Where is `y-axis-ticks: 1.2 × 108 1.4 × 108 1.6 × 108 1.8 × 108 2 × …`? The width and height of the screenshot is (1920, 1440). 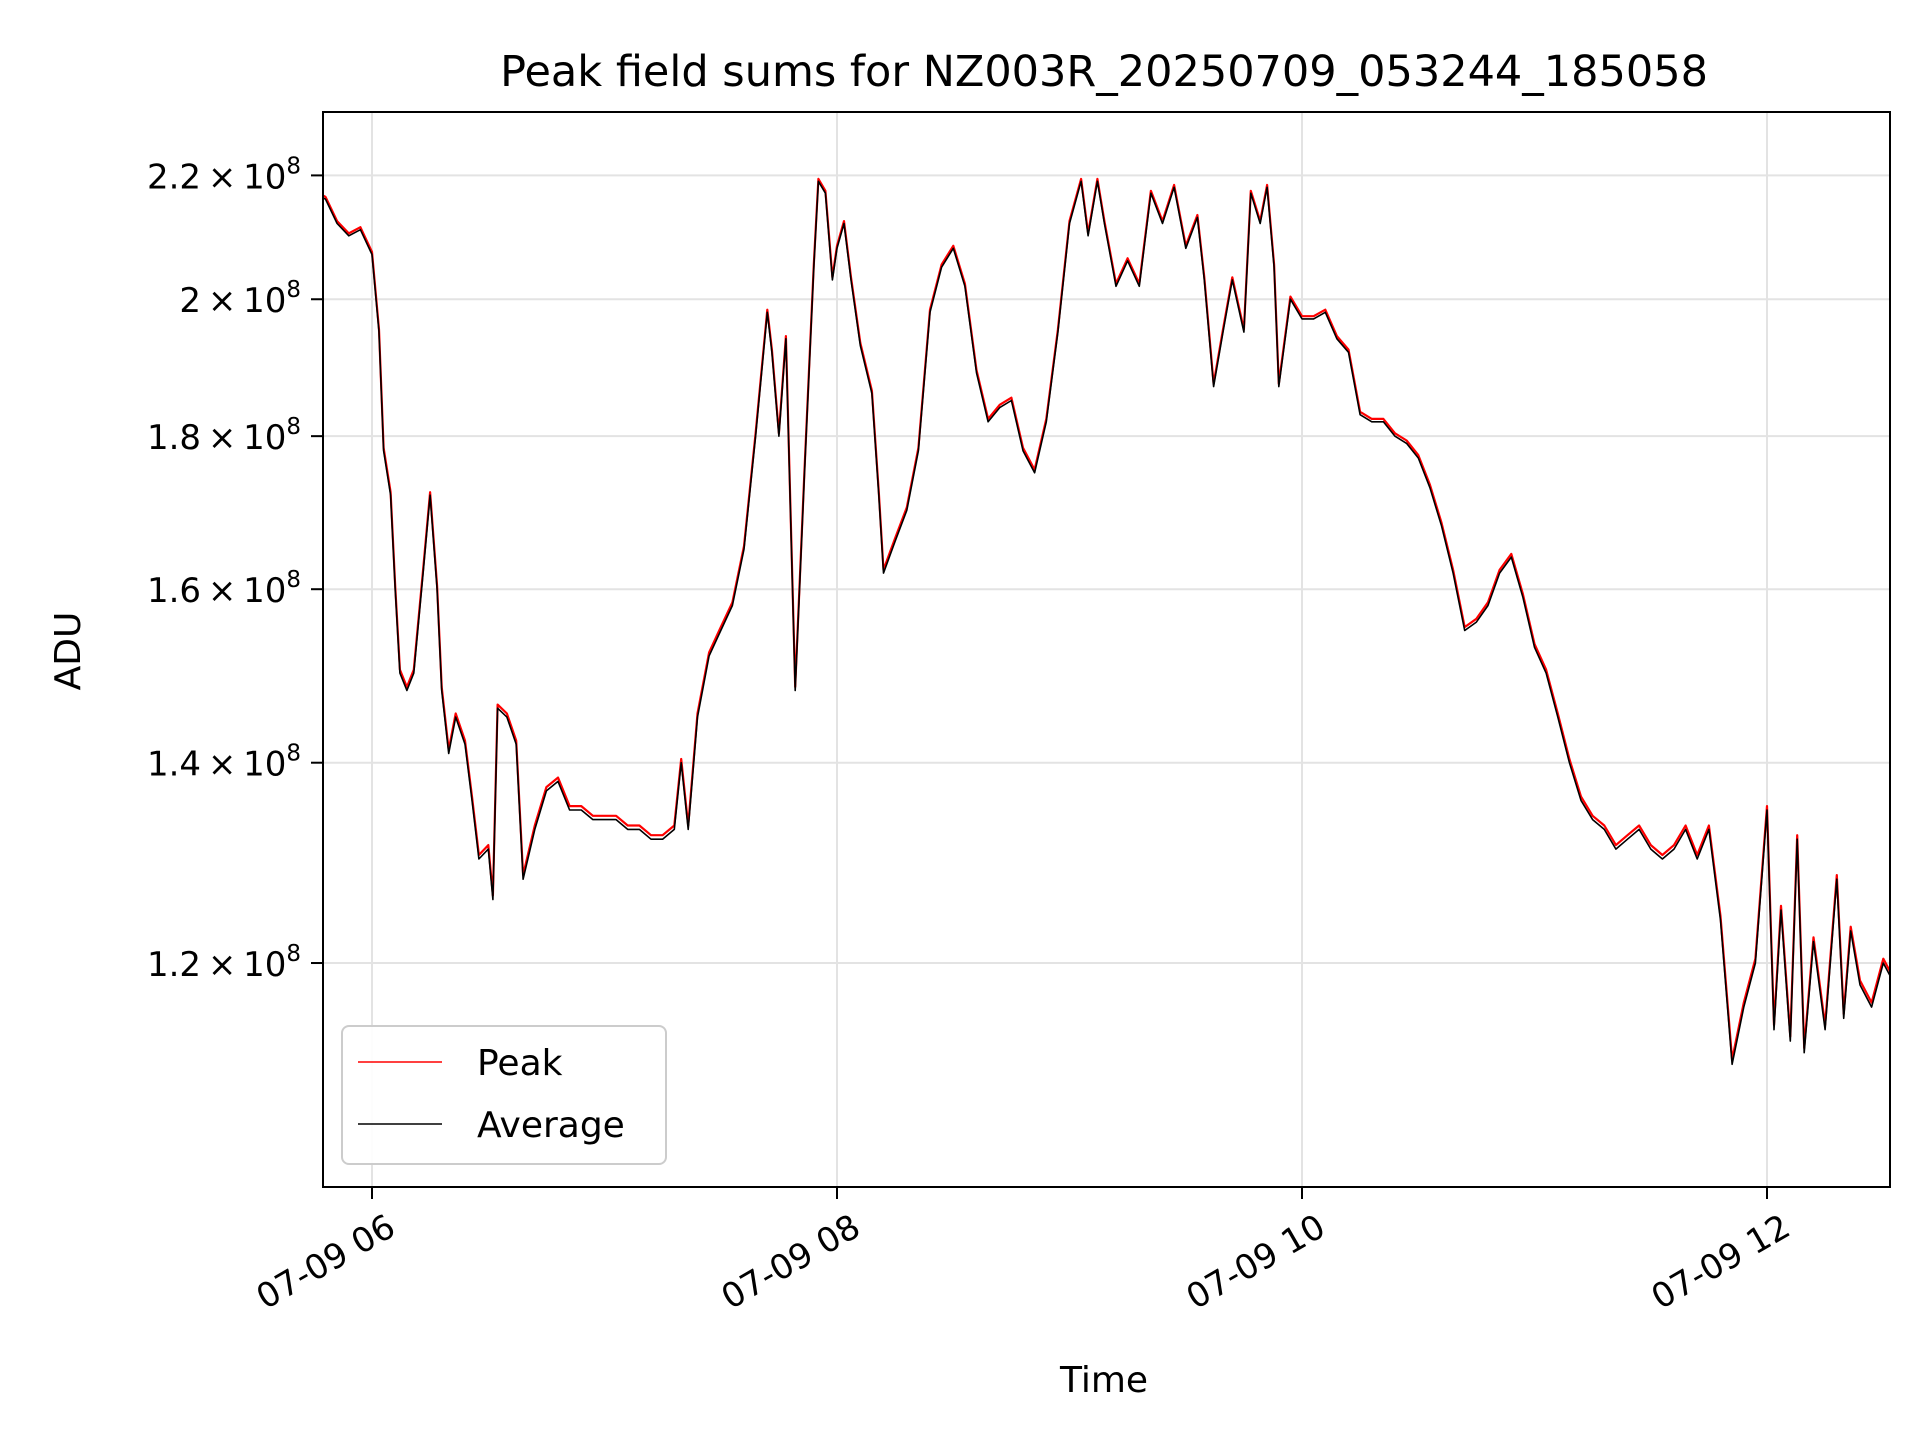 y-axis-ticks: 1.2 × 108 1.4 × 108 1.6 × 108 1.8 × 108 2 × … is located at coordinates (235, 569).